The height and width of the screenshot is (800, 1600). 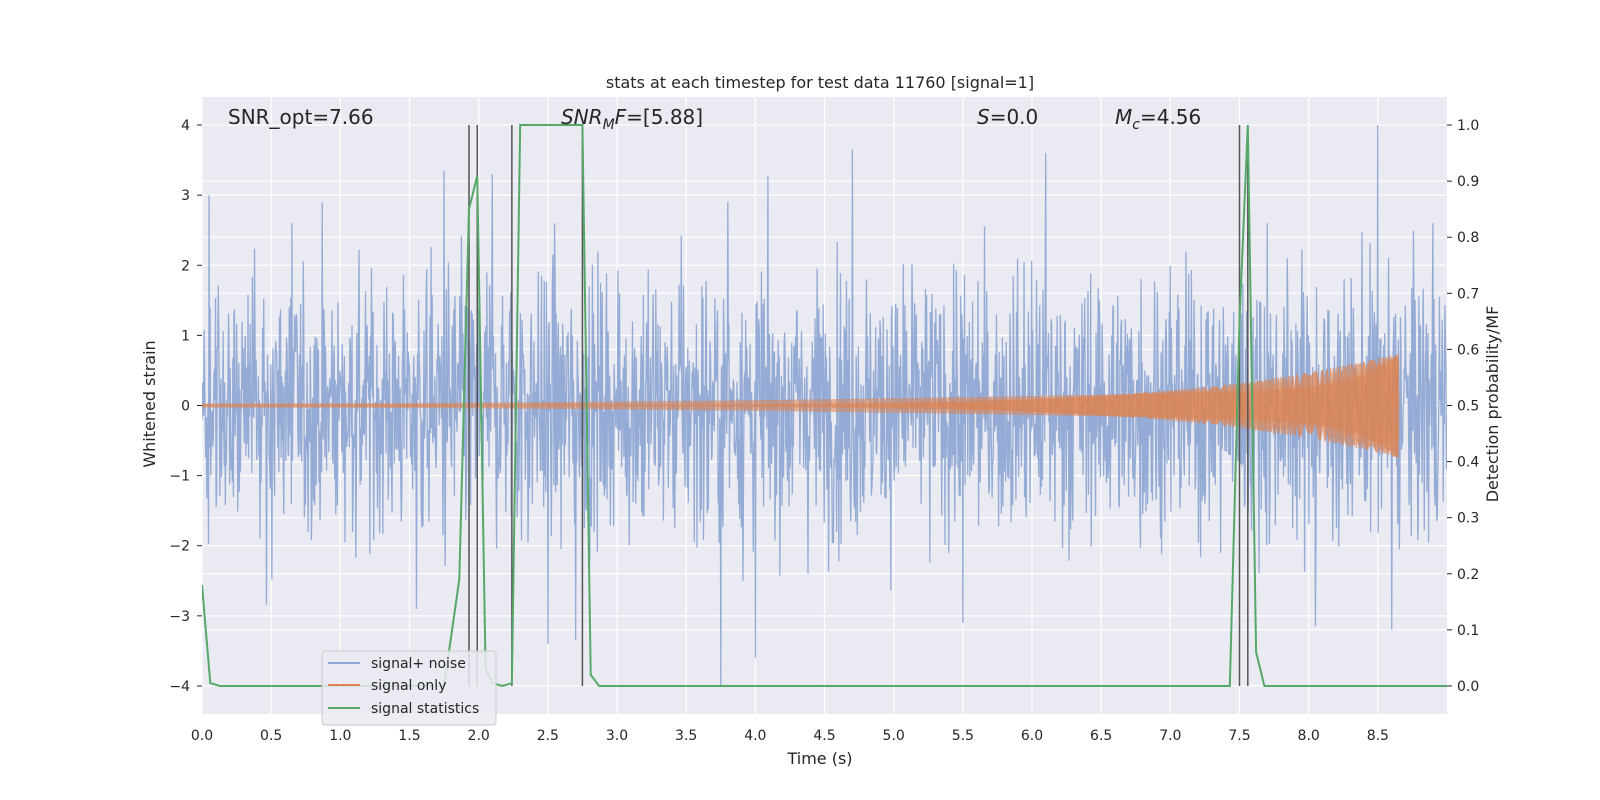 I want to click on y-tick-label-left: 1, so click(x=185, y=336).